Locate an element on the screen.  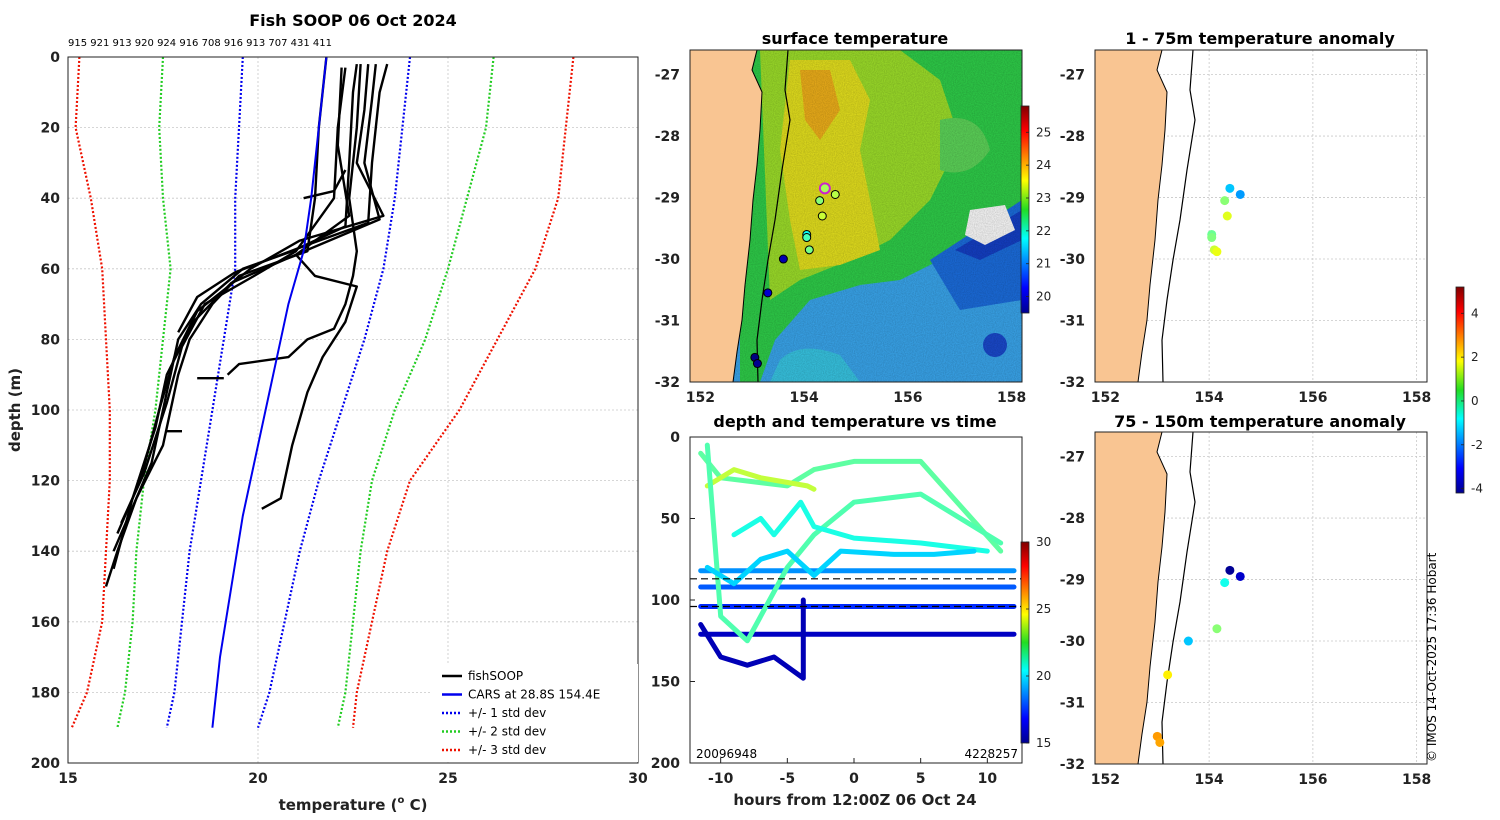
anom2-ytick-label: -32 is located at coordinates (1072, 765).